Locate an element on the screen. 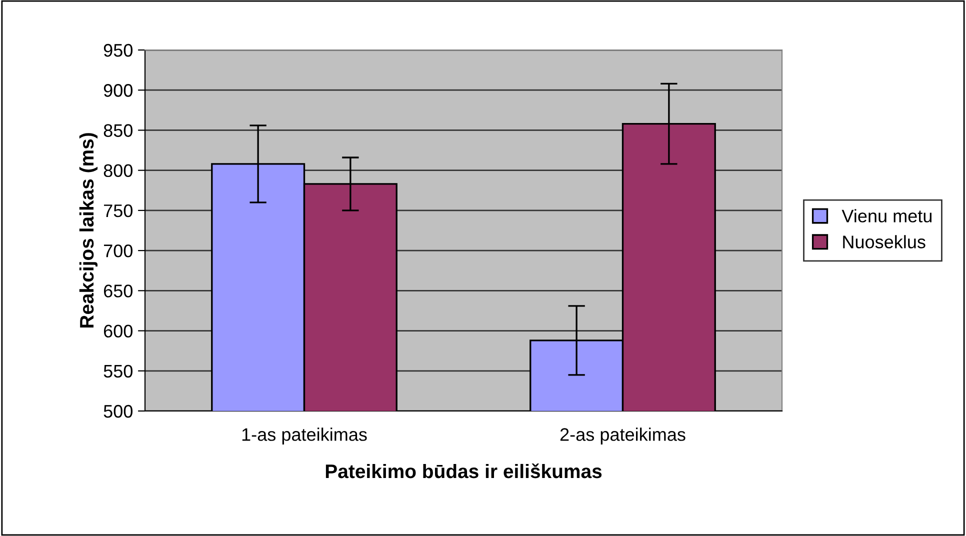 Image resolution: width=966 pixels, height=536 pixels. y-tick-label: 950 is located at coordinates (118, 50).